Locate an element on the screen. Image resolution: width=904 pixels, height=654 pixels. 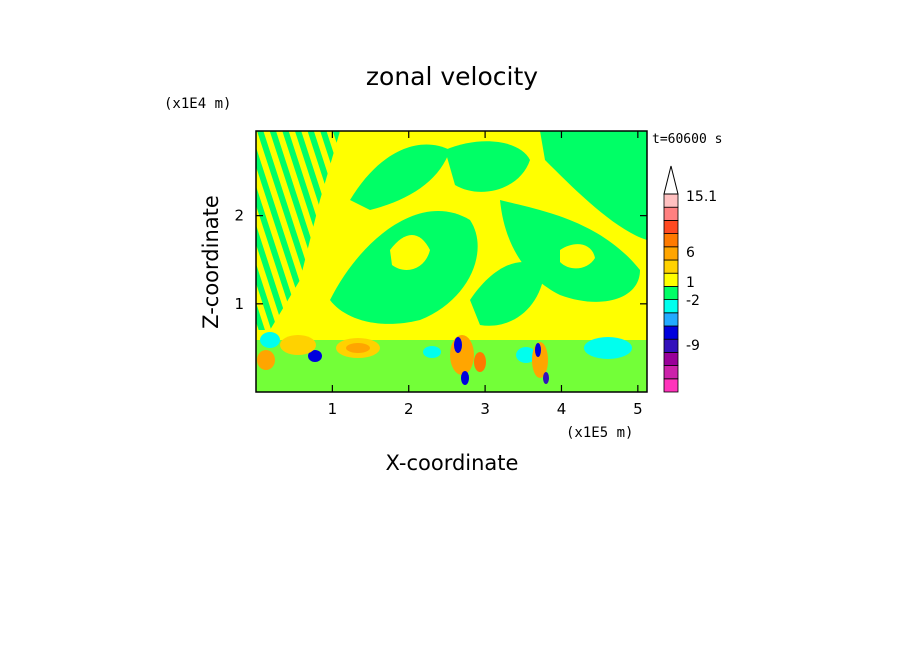
colorbar: 15.1 6 1 -2 -9 is located at coordinates (690, 279).